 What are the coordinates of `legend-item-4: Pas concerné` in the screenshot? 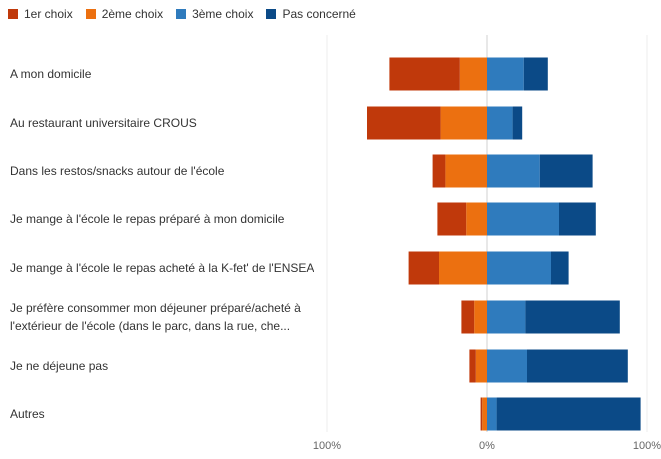 It's located at (311, 14).